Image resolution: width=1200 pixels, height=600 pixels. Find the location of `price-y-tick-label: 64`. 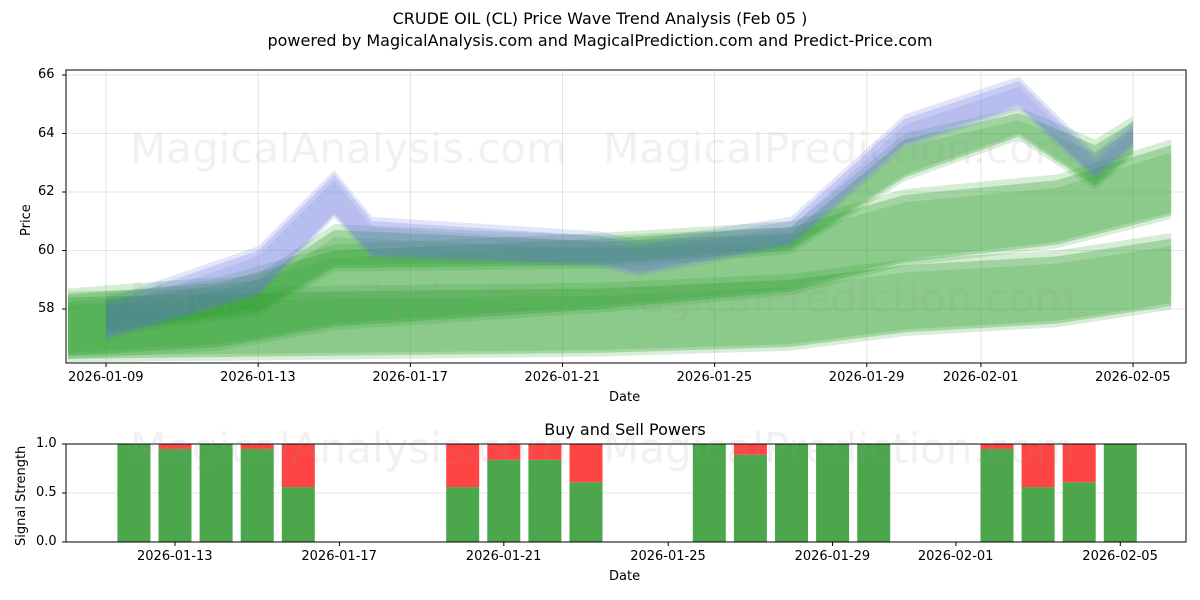

price-y-tick-label: 64 is located at coordinates (46, 133).